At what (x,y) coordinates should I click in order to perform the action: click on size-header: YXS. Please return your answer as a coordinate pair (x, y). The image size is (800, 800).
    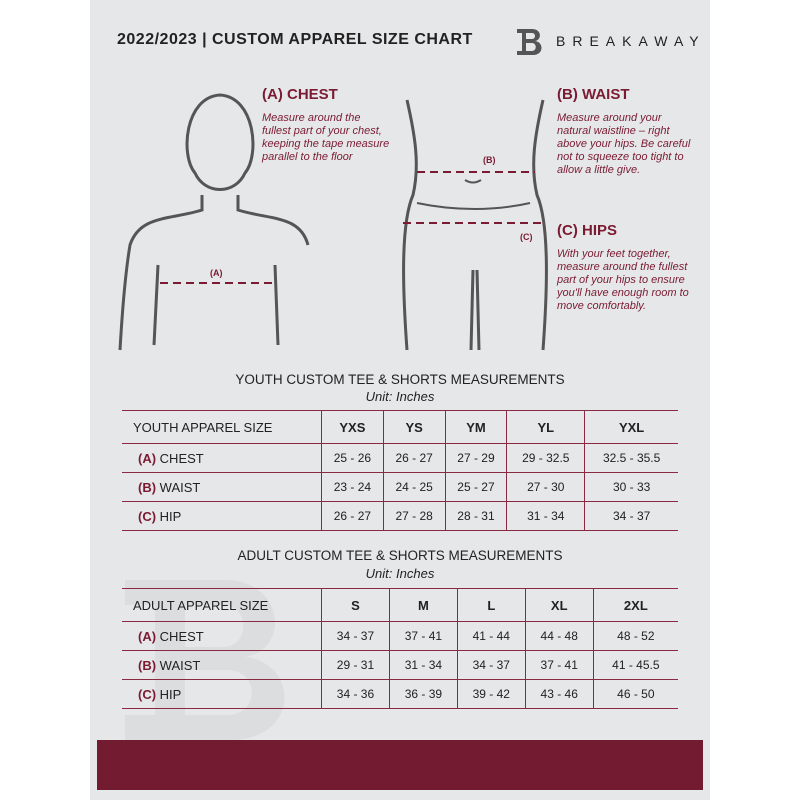
    Looking at the image, I should click on (352, 427).